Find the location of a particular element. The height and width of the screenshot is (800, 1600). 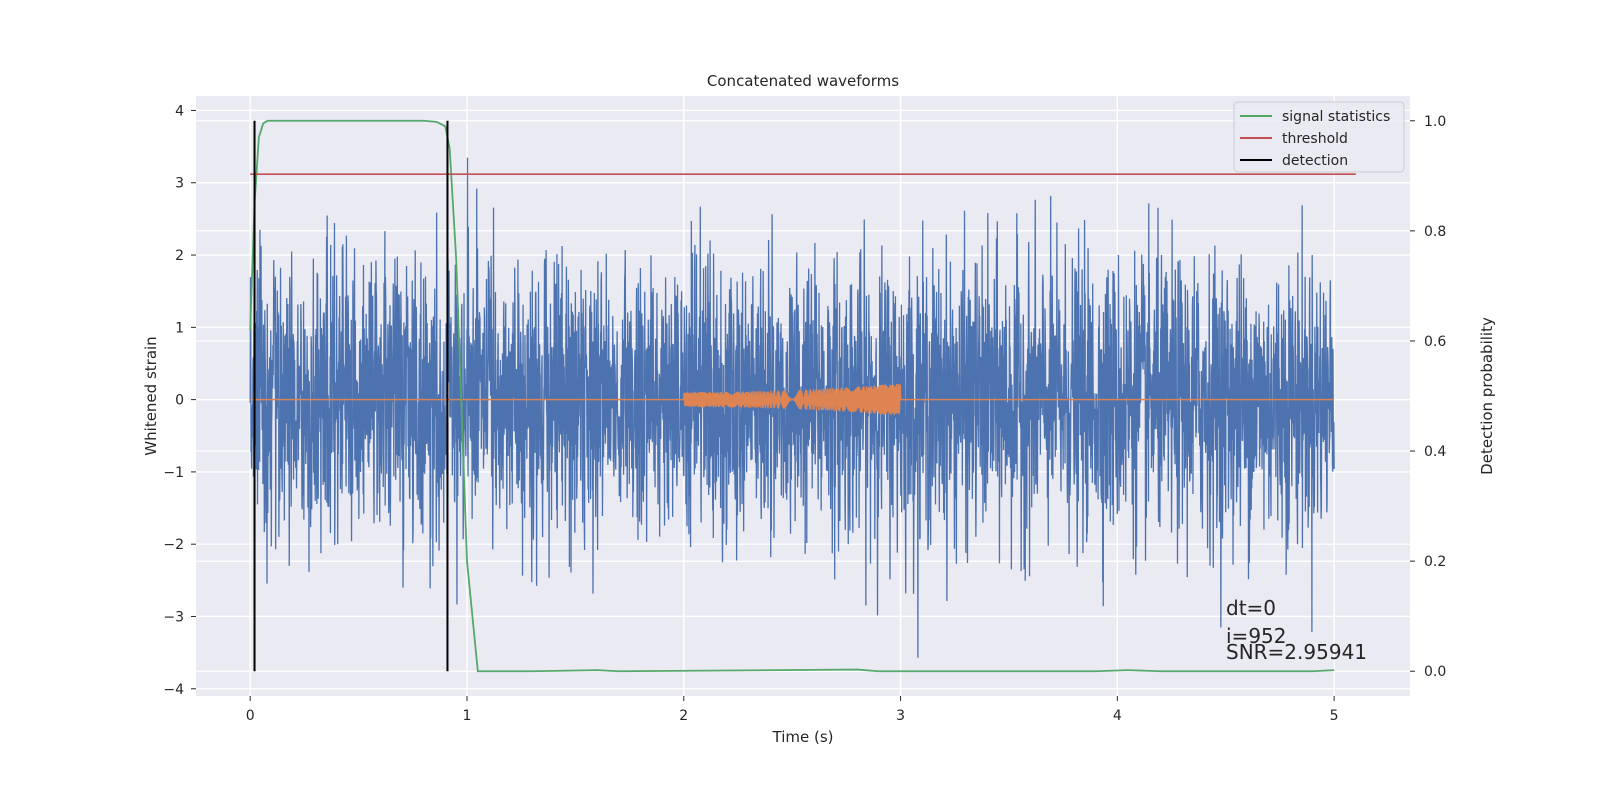

y-tick-label: −2 is located at coordinates (173, 545).